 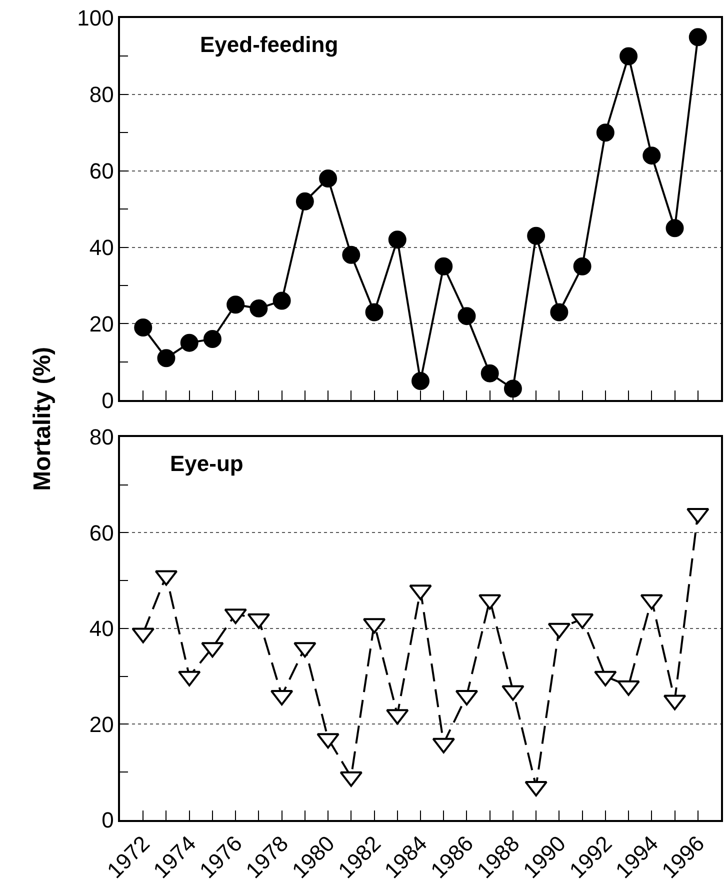 I want to click on y-tick-label: 100, so click(x=95, y=18).